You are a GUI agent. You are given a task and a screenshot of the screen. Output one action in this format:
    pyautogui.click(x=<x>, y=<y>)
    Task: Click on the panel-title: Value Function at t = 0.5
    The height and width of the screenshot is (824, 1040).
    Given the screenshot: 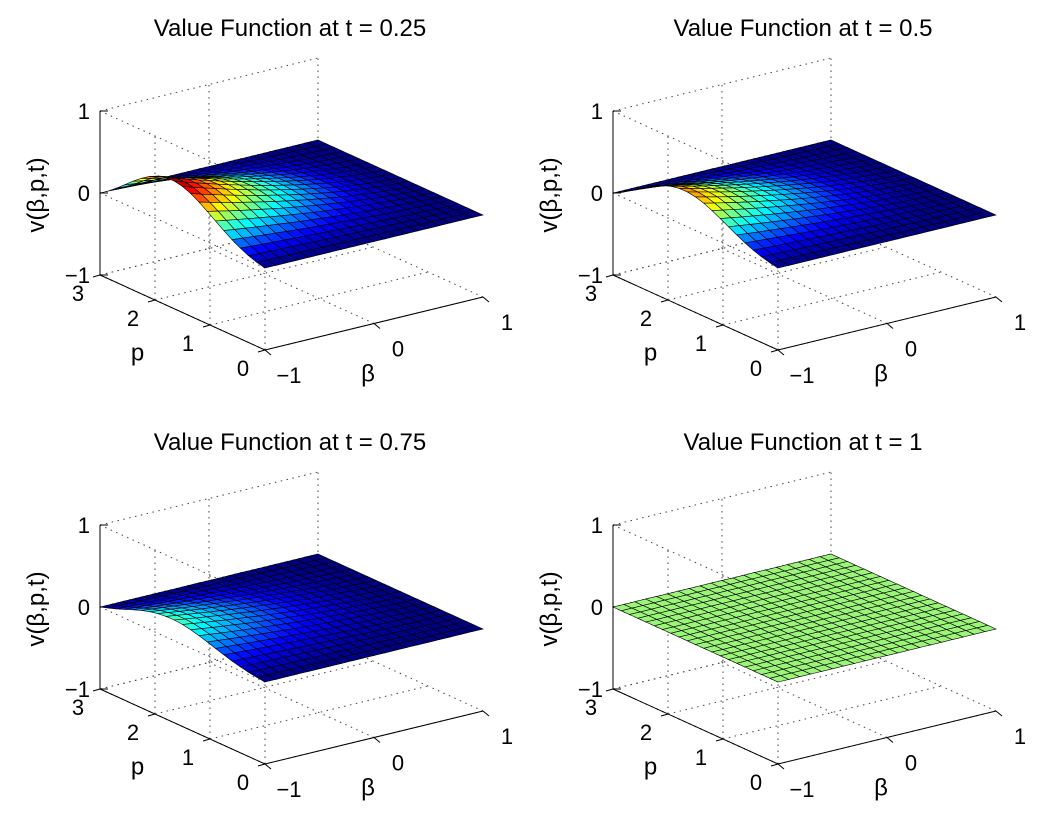 What is the action you would take?
    pyautogui.click(x=802, y=28)
    